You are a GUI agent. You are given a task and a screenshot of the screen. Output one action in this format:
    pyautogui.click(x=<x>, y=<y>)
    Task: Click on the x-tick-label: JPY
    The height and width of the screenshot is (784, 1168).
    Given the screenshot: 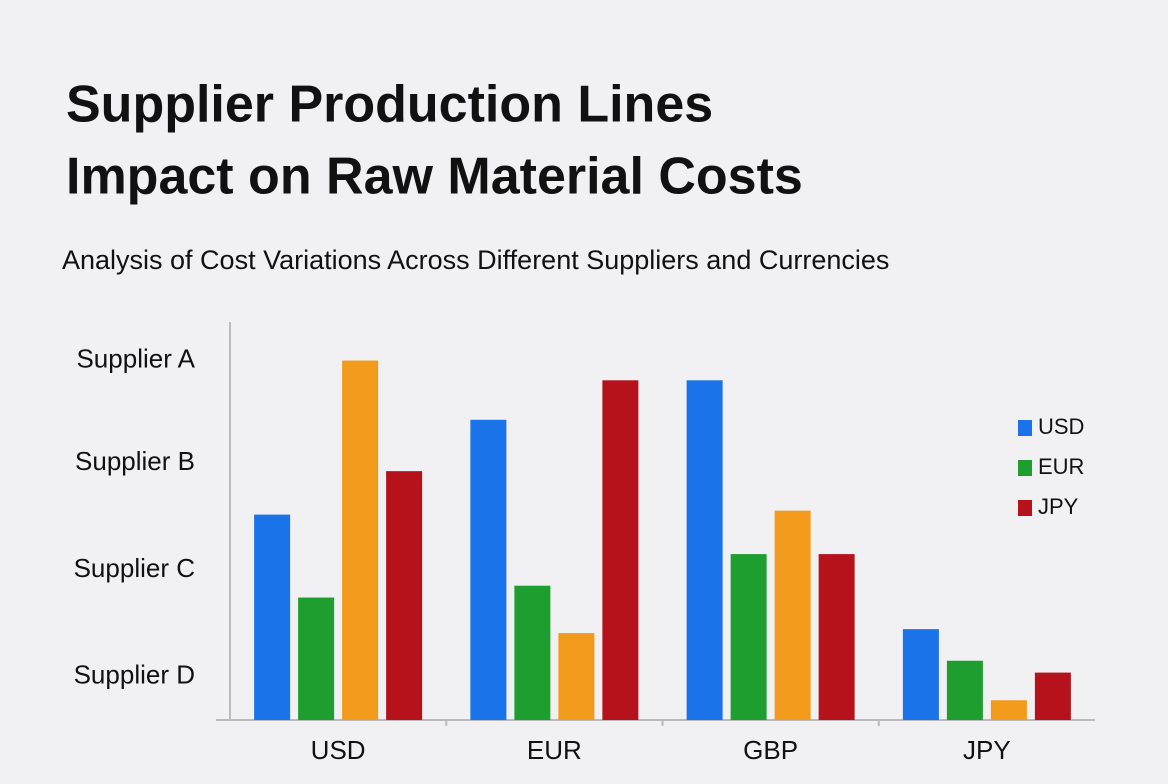 What is the action you would take?
    pyautogui.click(x=987, y=750)
    